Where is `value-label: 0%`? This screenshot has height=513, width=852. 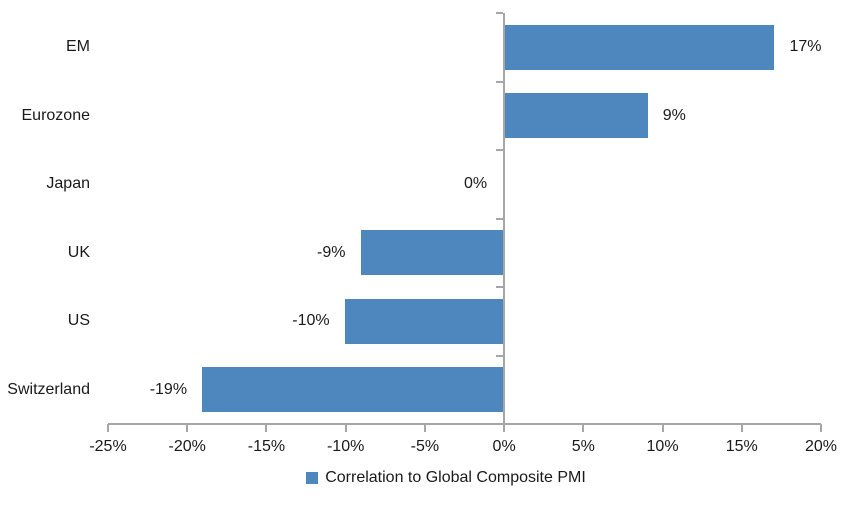 value-label: 0% is located at coordinates (475, 184).